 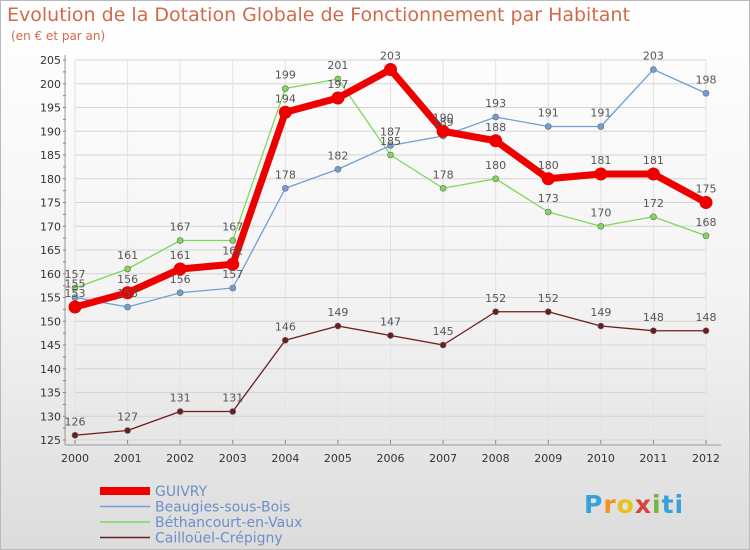 I want to click on point-b-thancourt-en-vaux-2000, so click(x=75, y=288).